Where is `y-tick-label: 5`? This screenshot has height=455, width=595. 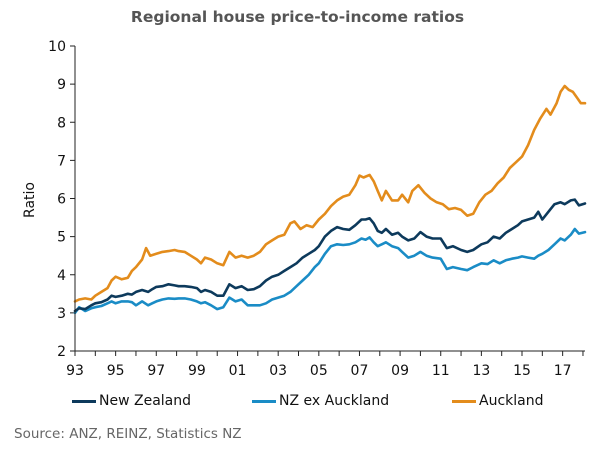
y-tick-label: 5 is located at coordinates (61, 238).